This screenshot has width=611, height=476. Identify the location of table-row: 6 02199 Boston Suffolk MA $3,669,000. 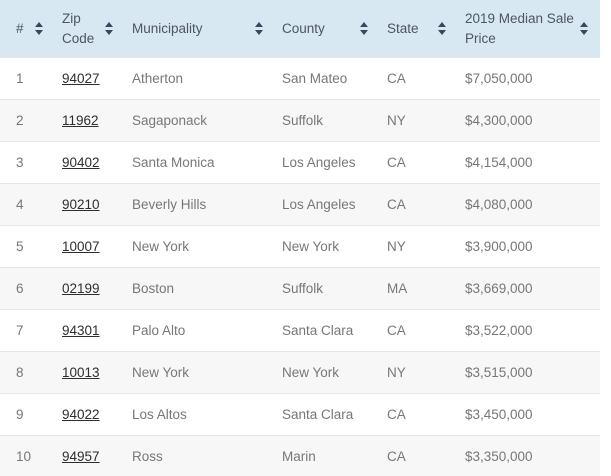
(300, 288).